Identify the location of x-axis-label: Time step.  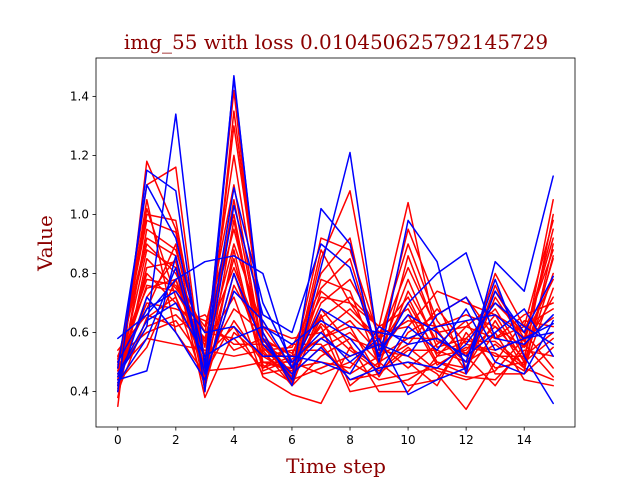
(336, 466).